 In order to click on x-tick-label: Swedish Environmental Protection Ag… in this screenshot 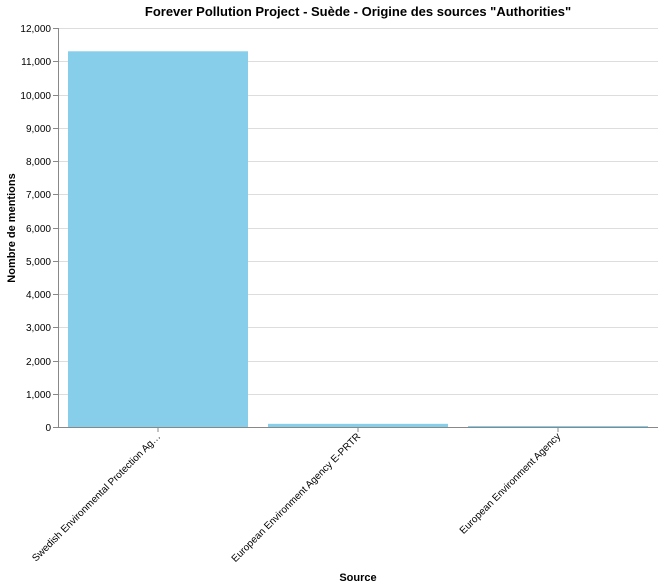, I will do `click(96, 497)`.